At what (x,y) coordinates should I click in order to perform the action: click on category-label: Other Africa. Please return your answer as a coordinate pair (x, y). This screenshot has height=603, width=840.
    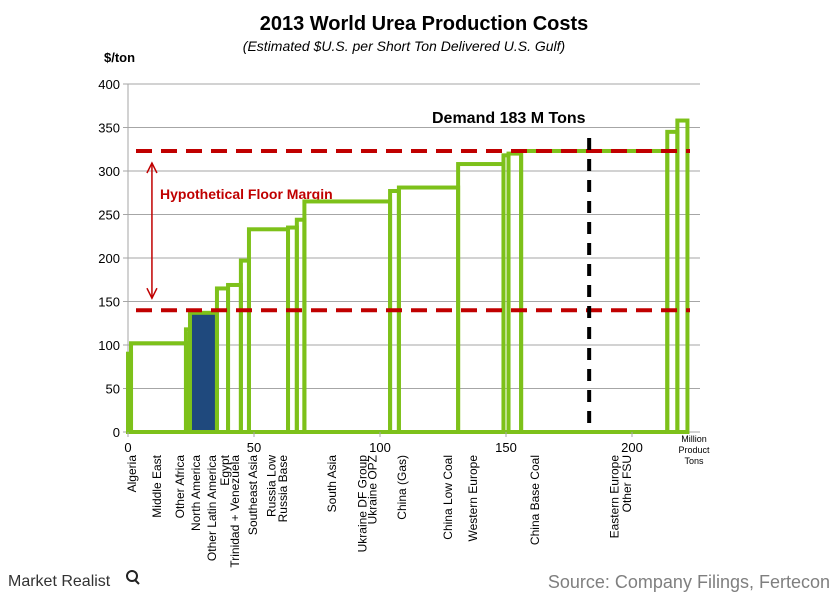
    Looking at the image, I should click on (180, 487).